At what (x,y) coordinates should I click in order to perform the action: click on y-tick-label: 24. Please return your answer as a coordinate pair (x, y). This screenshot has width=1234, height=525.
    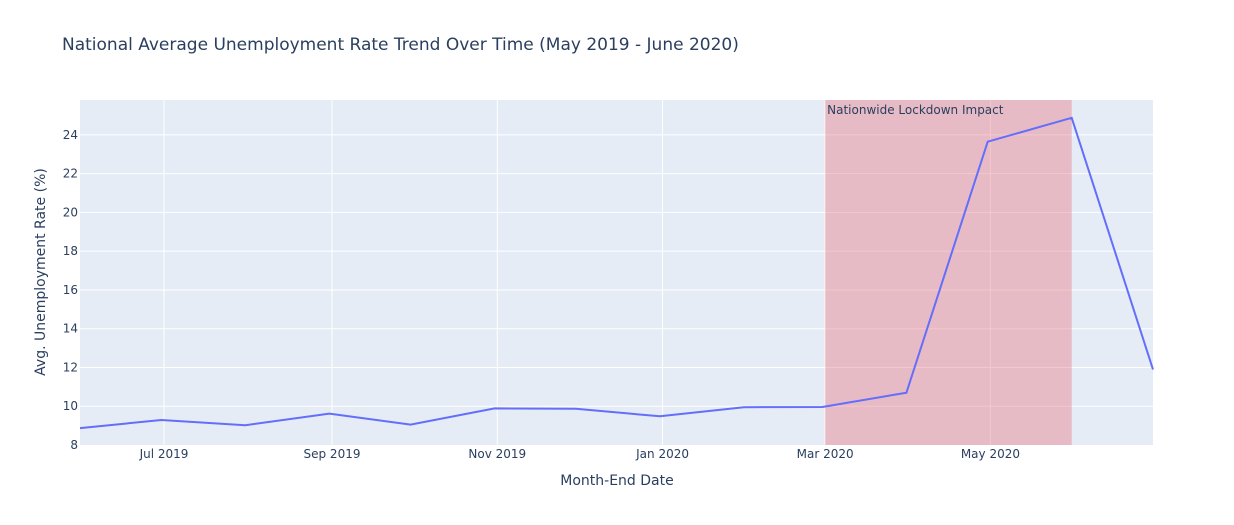
    Looking at the image, I should click on (70, 135).